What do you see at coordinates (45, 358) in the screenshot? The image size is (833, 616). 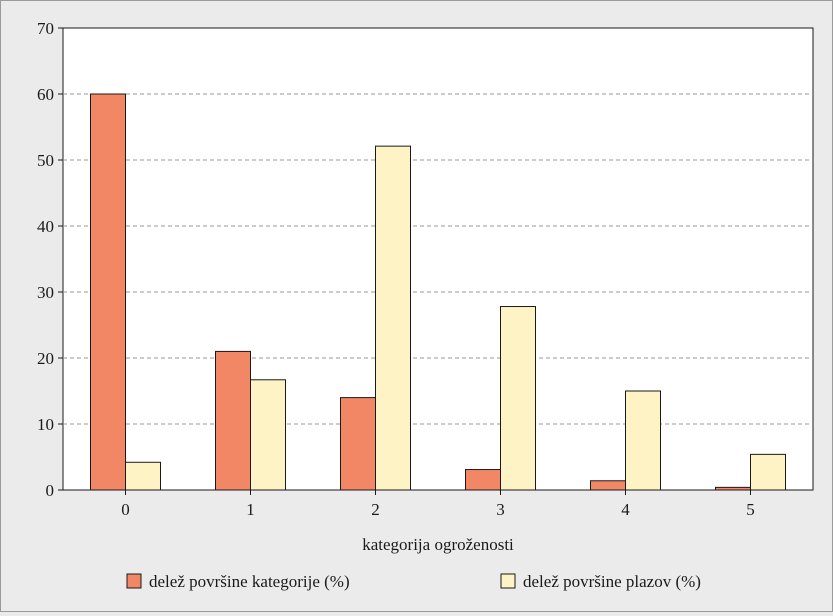 I see `y-tick-label: 20` at bounding box center [45, 358].